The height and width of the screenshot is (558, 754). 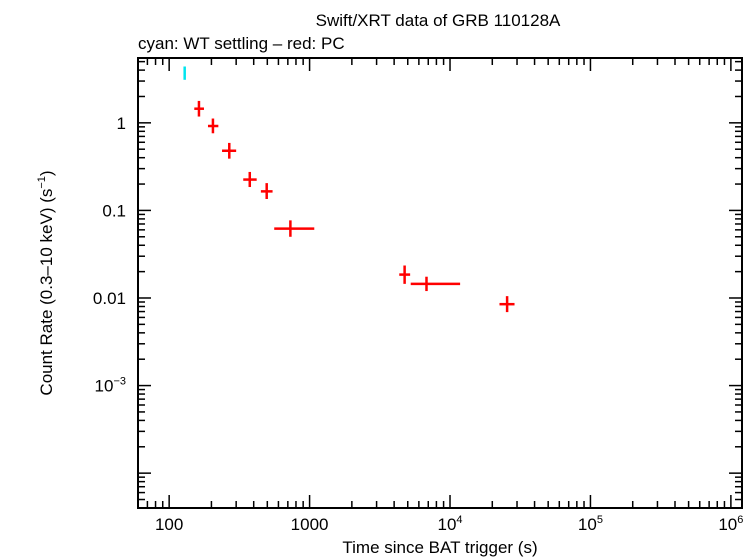 I want to click on y-tick-label: 0.01, so click(x=109, y=298).